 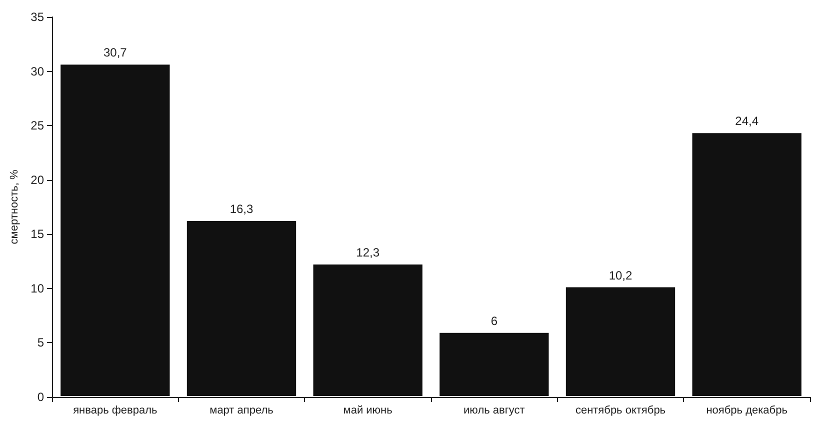 I want to click on y-axis-title: смертность, %, so click(x=14, y=207).